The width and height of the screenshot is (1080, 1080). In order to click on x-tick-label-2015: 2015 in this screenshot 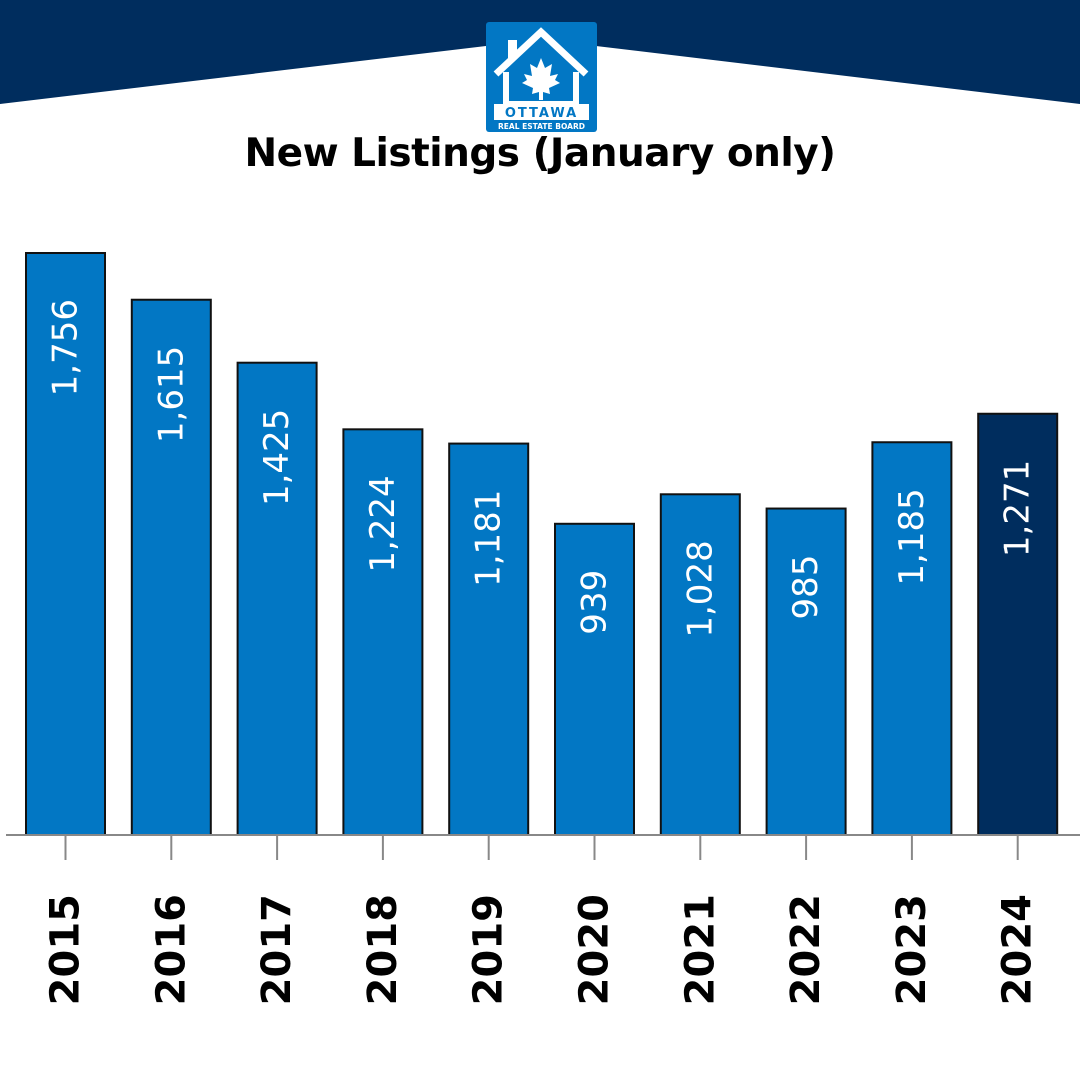, I will do `click(66, 949)`.